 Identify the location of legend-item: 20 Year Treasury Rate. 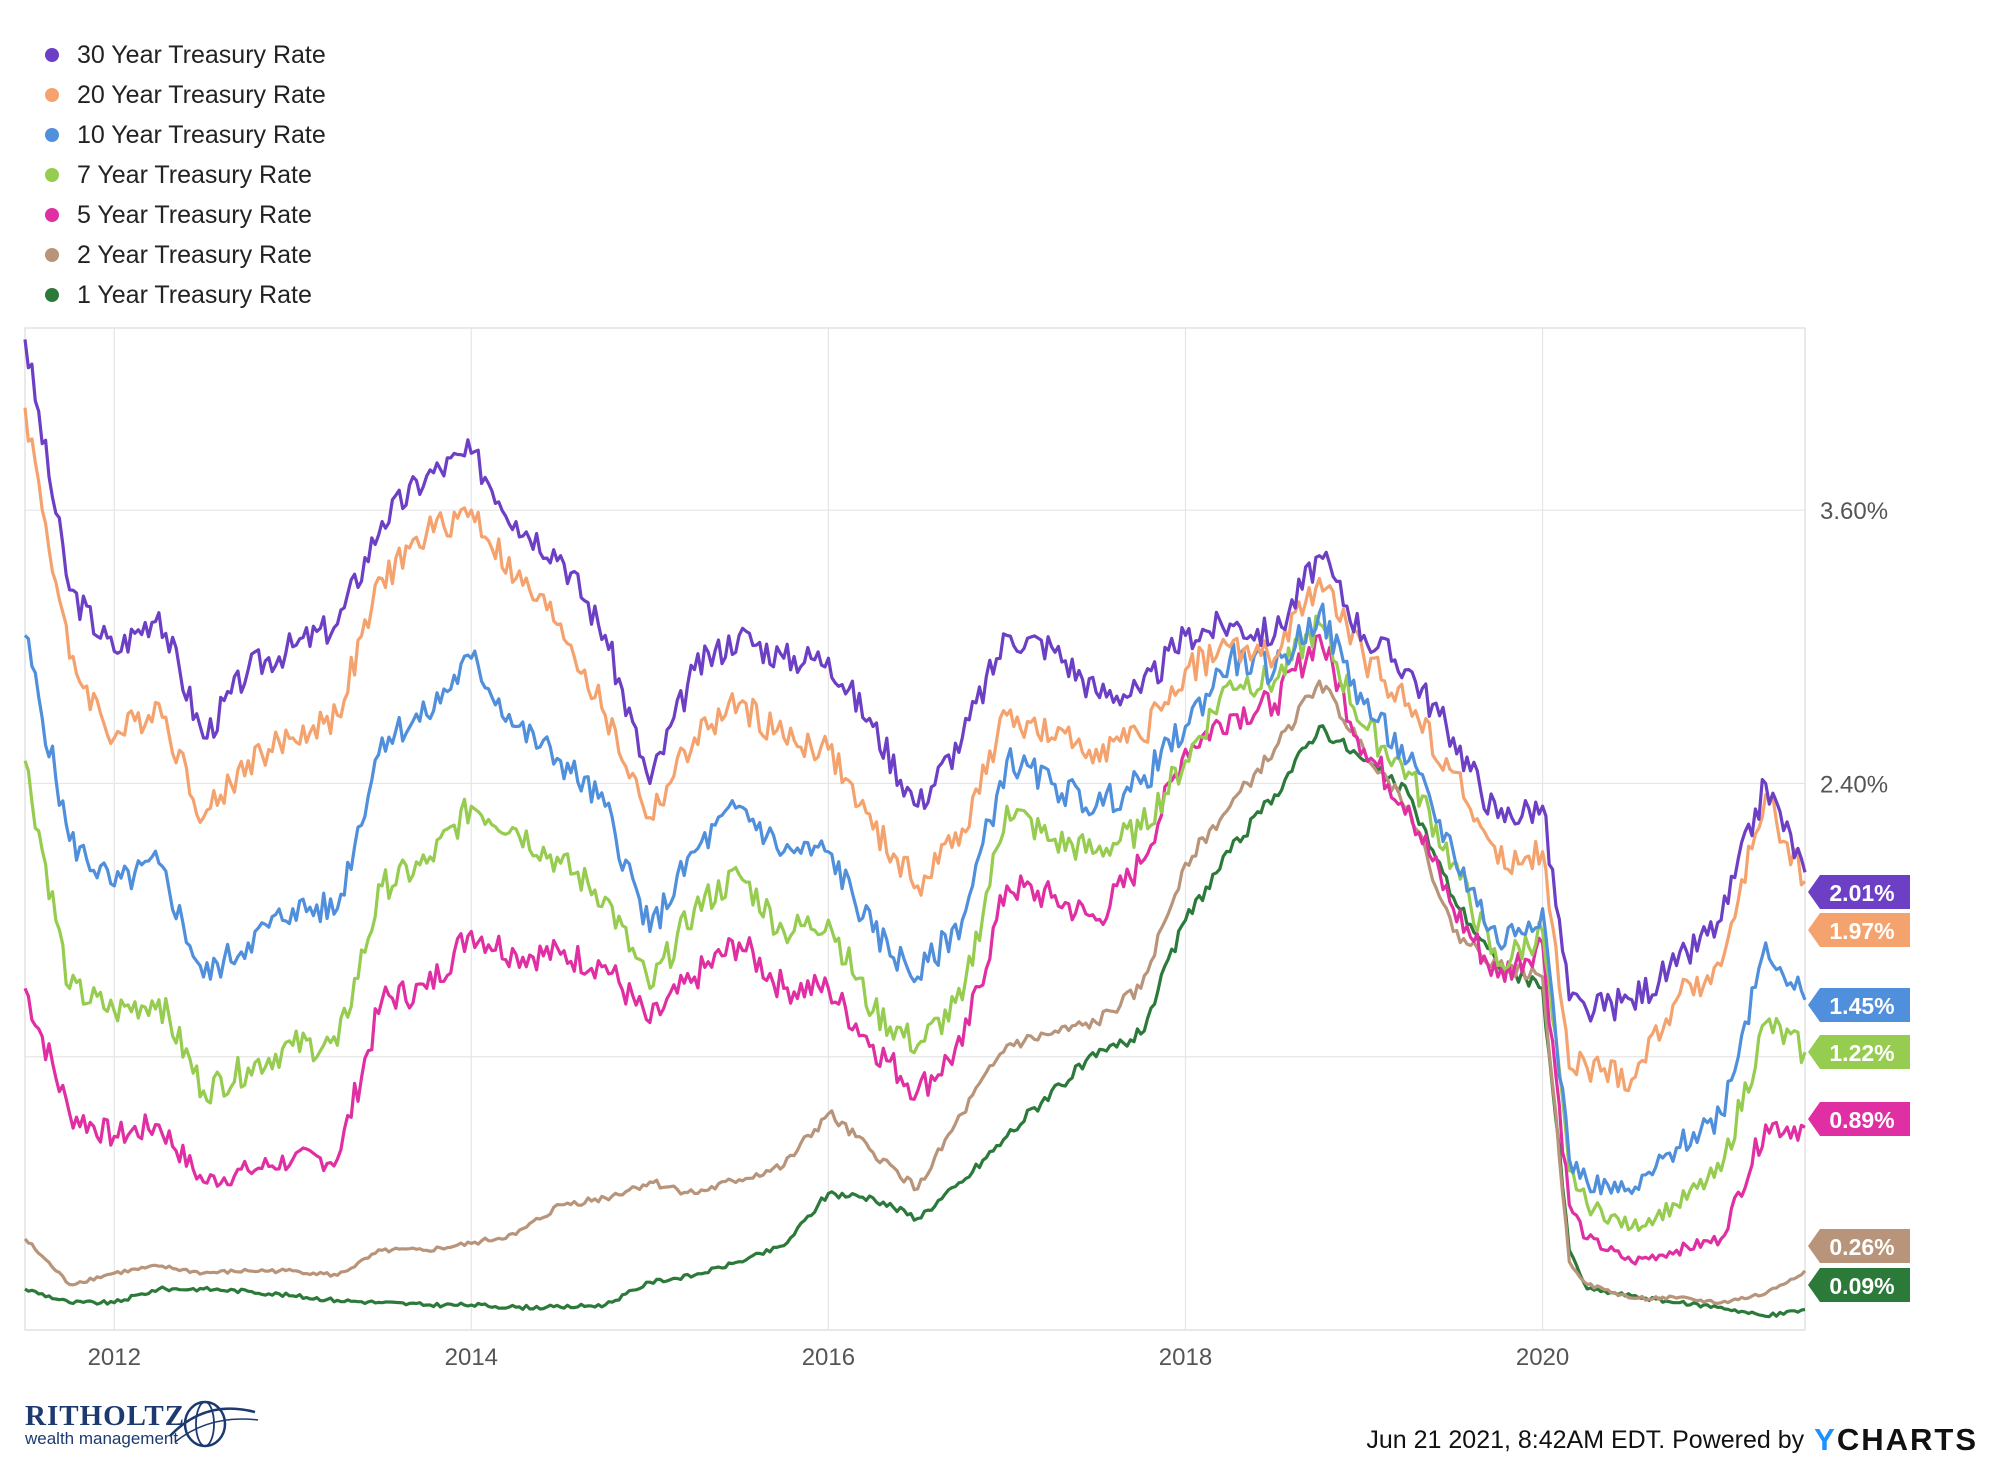
(185, 95).